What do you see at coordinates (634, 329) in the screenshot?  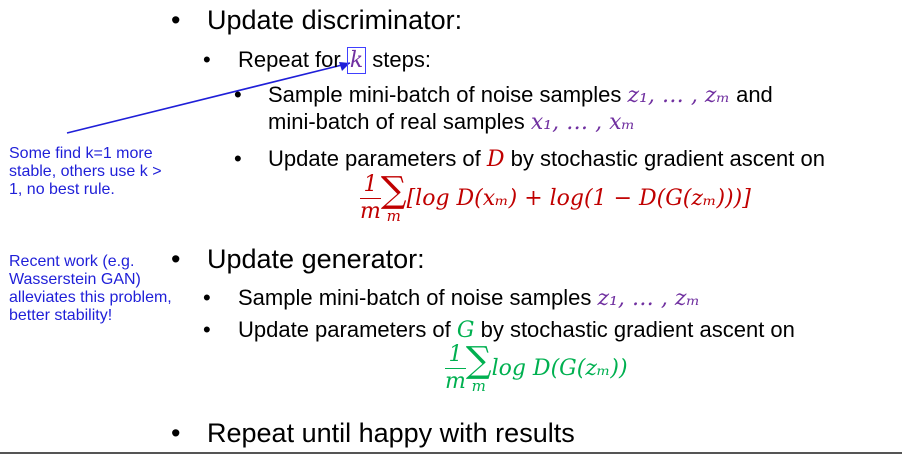 I see `update-g-label2: by stochastic gradient ascent on` at bounding box center [634, 329].